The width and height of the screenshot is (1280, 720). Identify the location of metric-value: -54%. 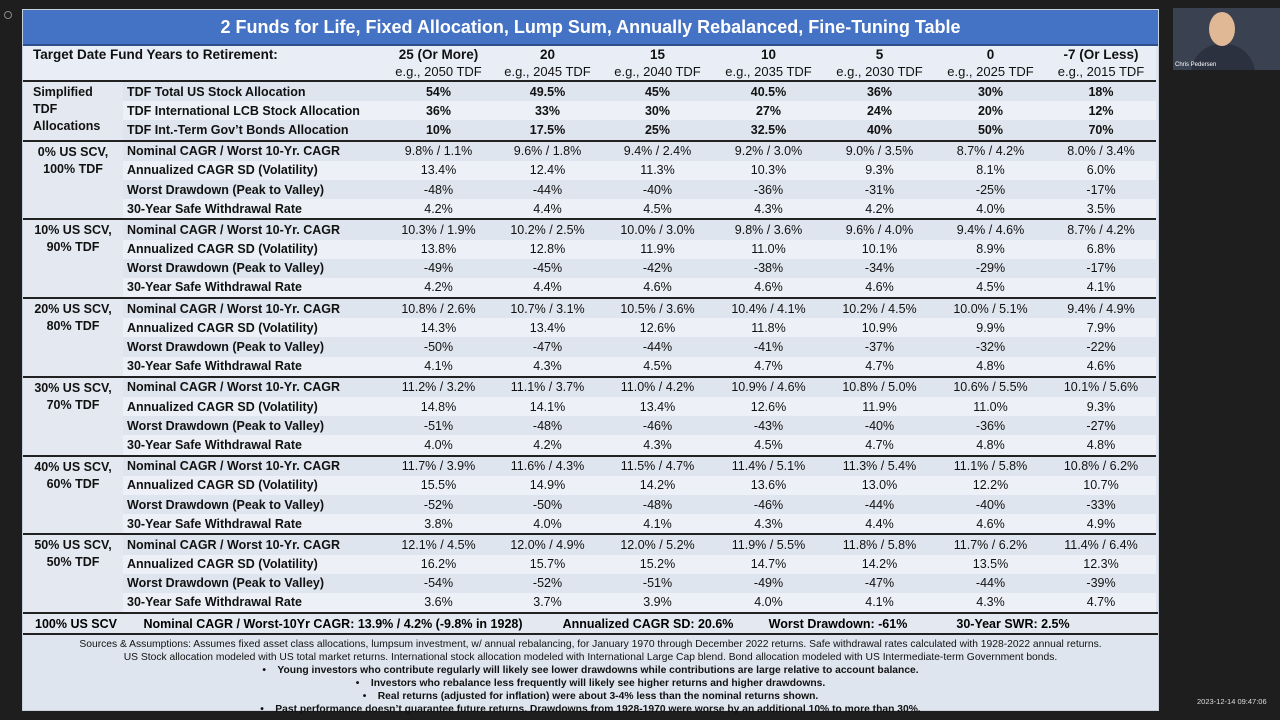
(438, 583).